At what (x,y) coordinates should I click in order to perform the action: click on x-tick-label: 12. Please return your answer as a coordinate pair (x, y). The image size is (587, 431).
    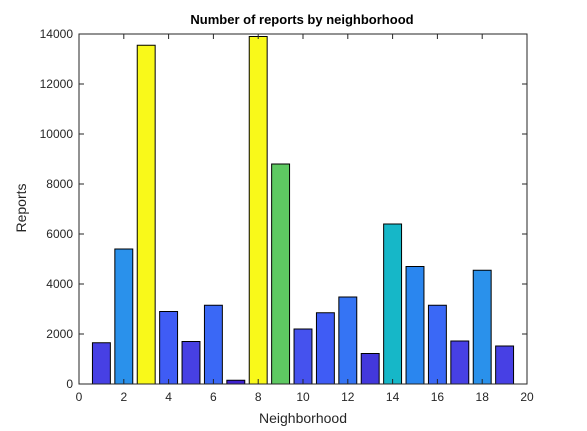
    Looking at the image, I should click on (348, 397).